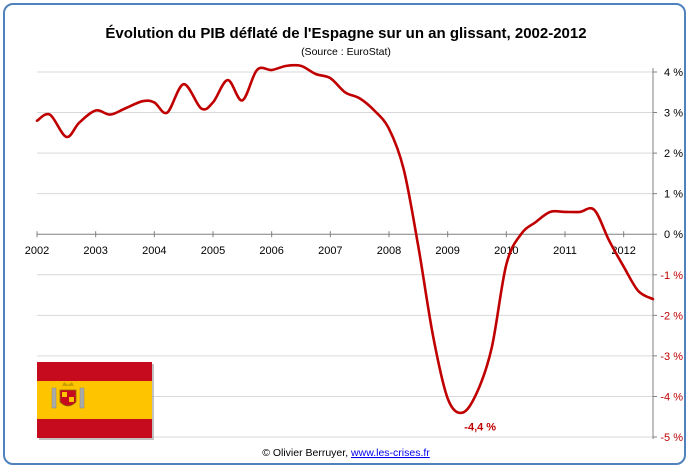  Describe the element at coordinates (506, 251) in the screenshot. I see `x-tick-label: 2010` at that location.